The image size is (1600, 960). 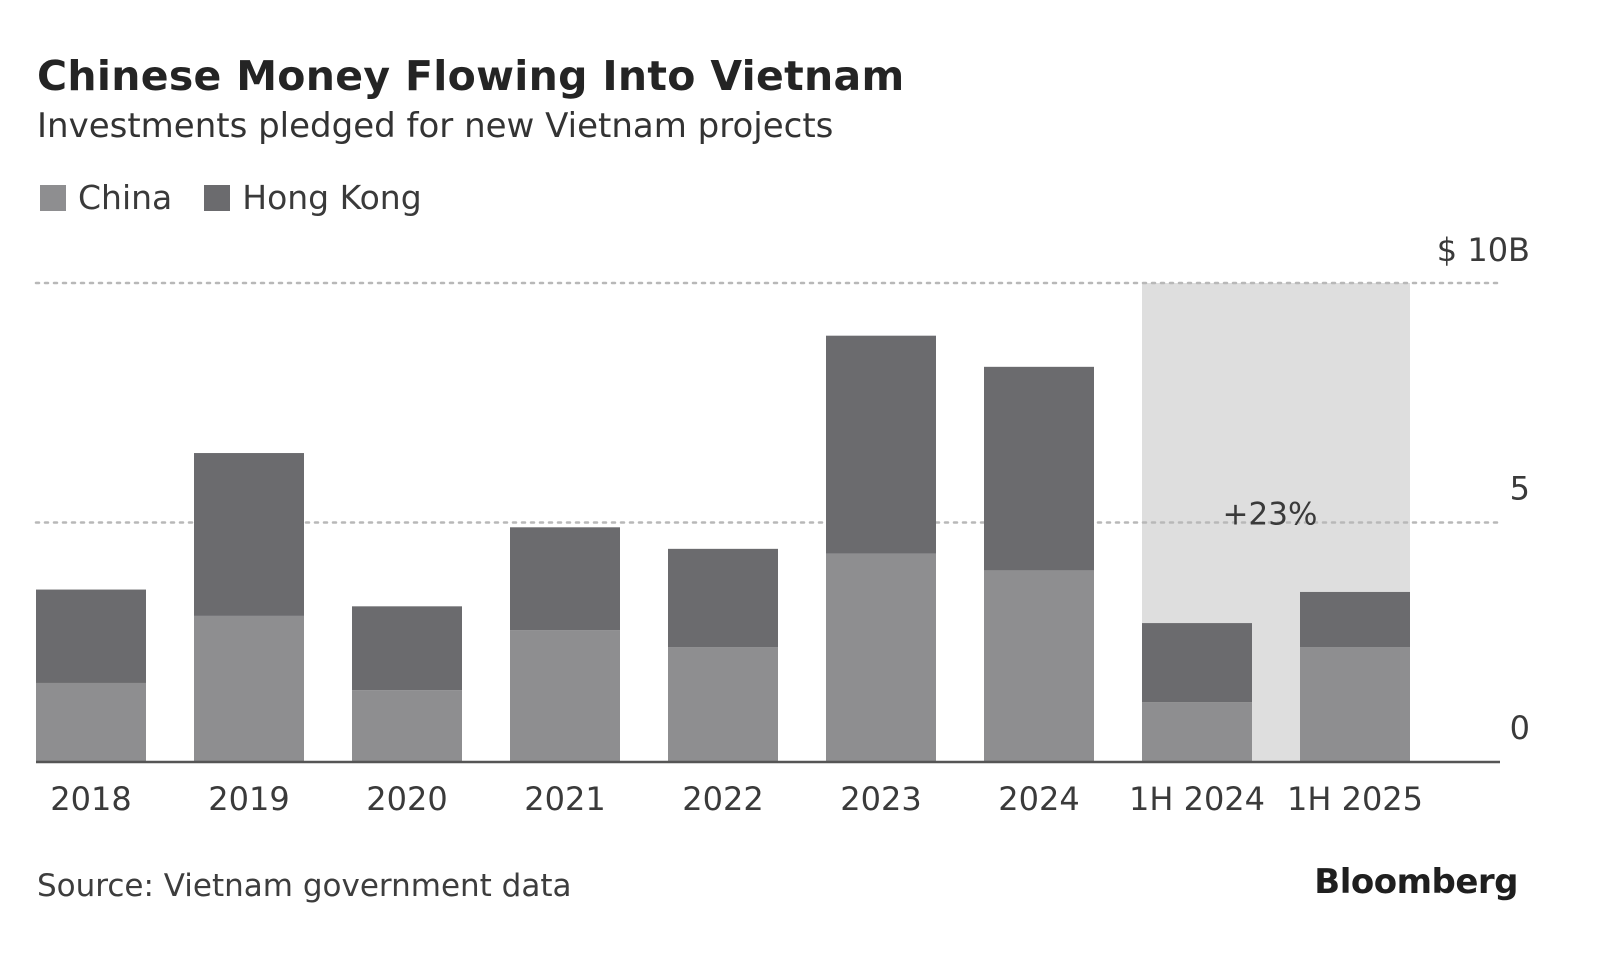 What do you see at coordinates (471, 76) in the screenshot?
I see `chart-title: Chinese Money Flowing Into Vietnam` at bounding box center [471, 76].